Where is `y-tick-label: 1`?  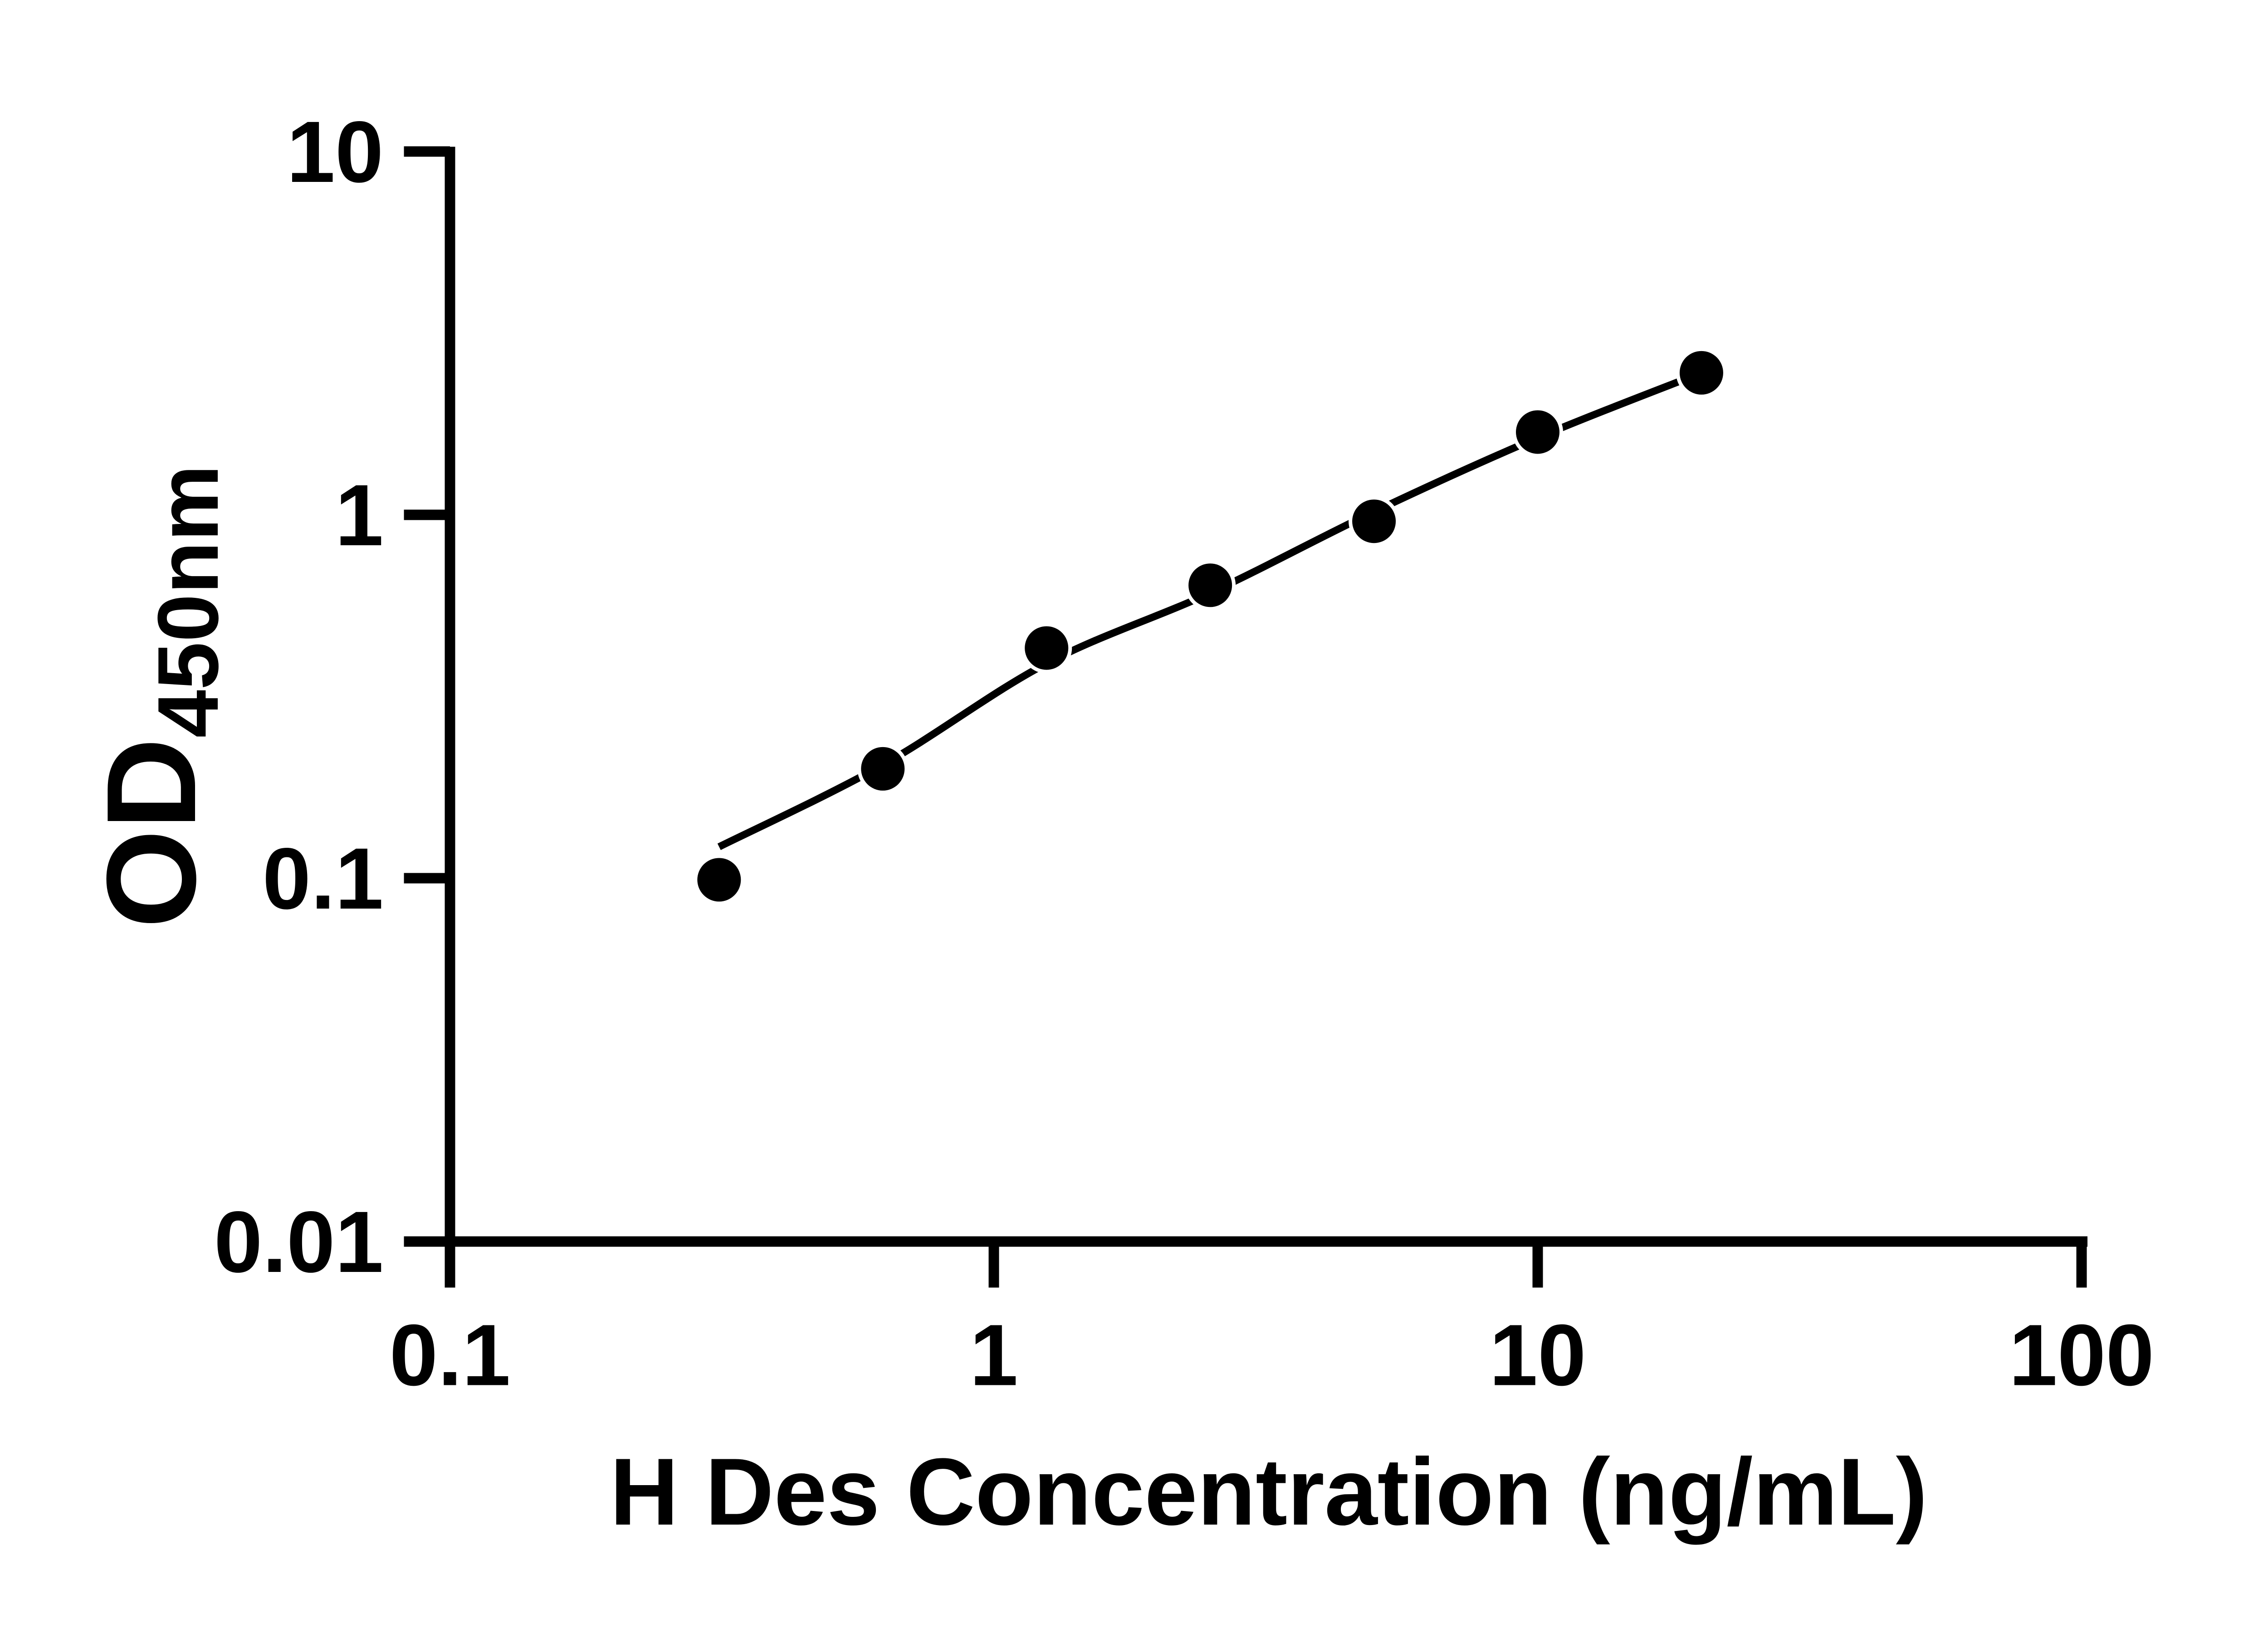 y-tick-label: 1 is located at coordinates (360, 515).